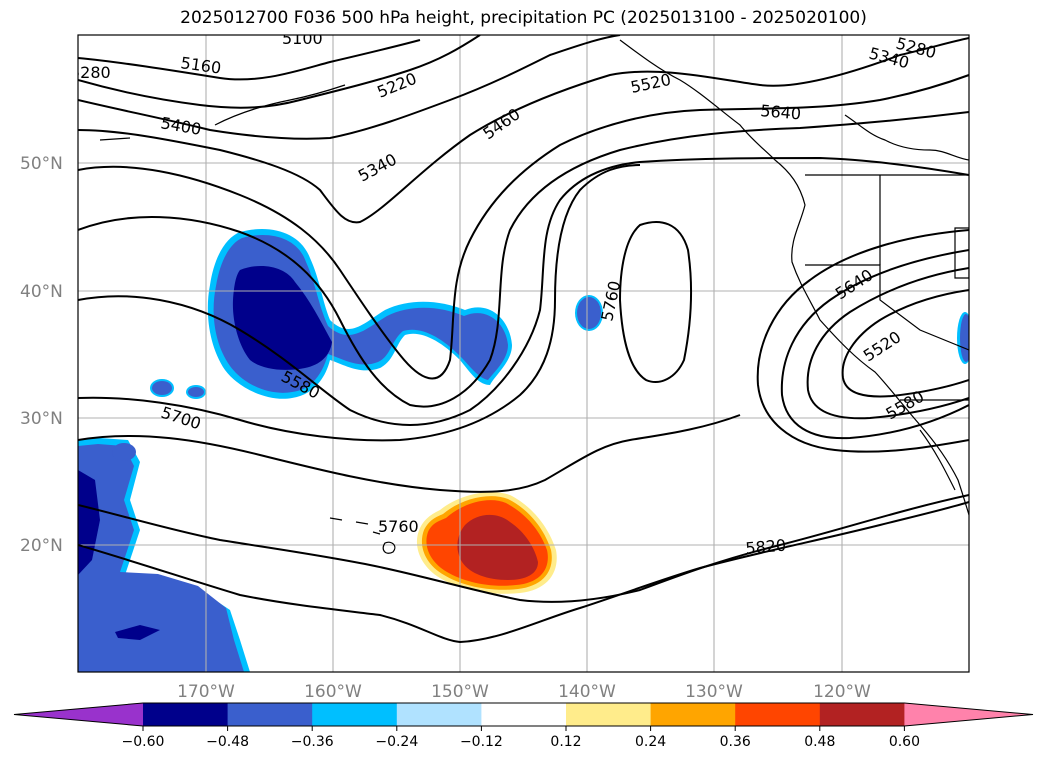  Describe the element at coordinates (781, 112) in the screenshot. I see `contour-label: 5640` at that location.